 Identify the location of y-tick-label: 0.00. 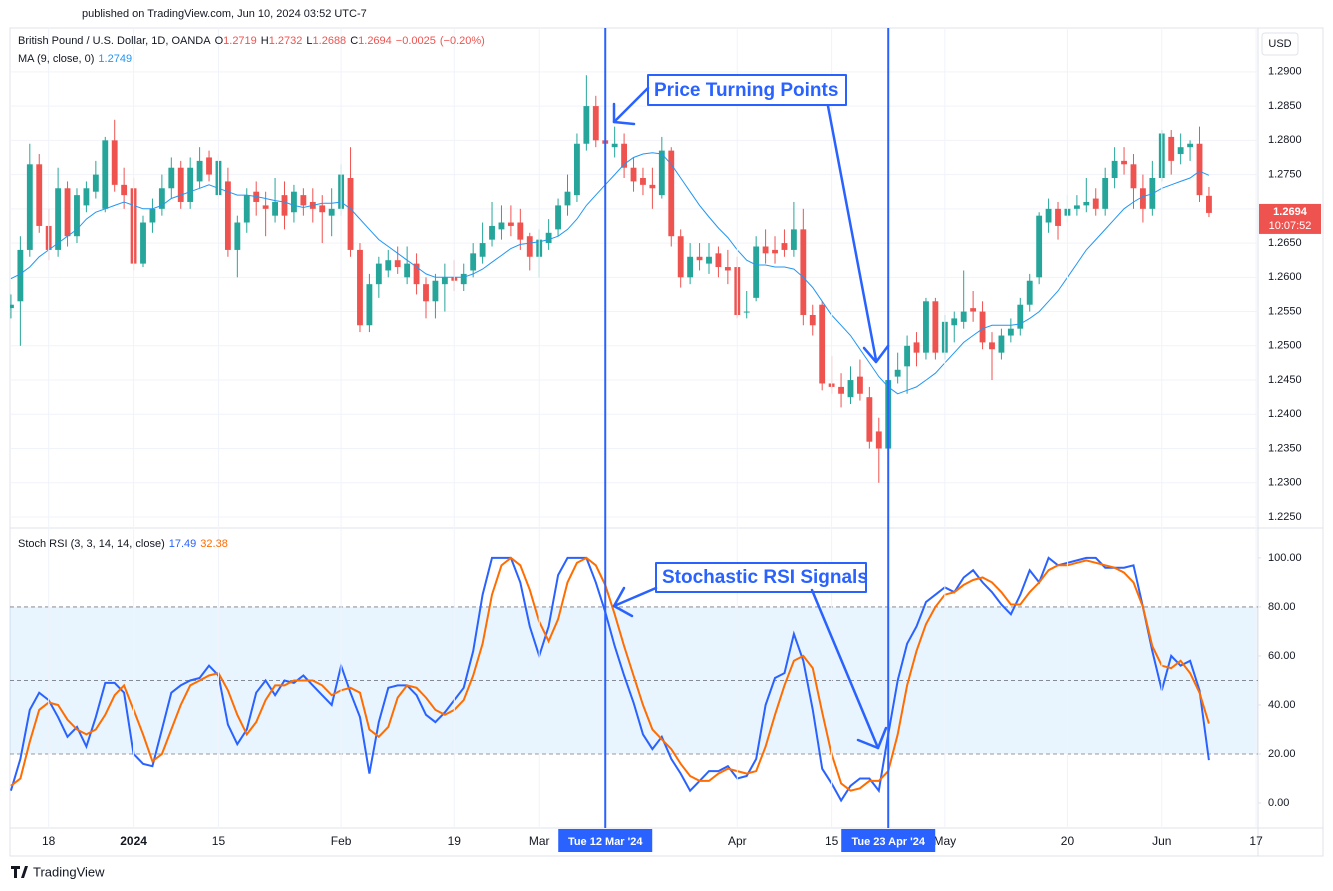
(1278, 803).